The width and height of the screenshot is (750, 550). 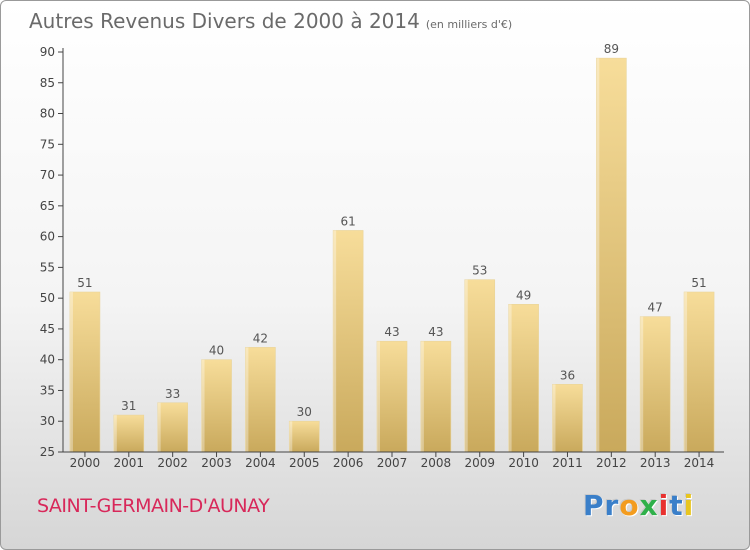 I want to click on x-tick-label-2004: 2004, so click(x=260, y=463).